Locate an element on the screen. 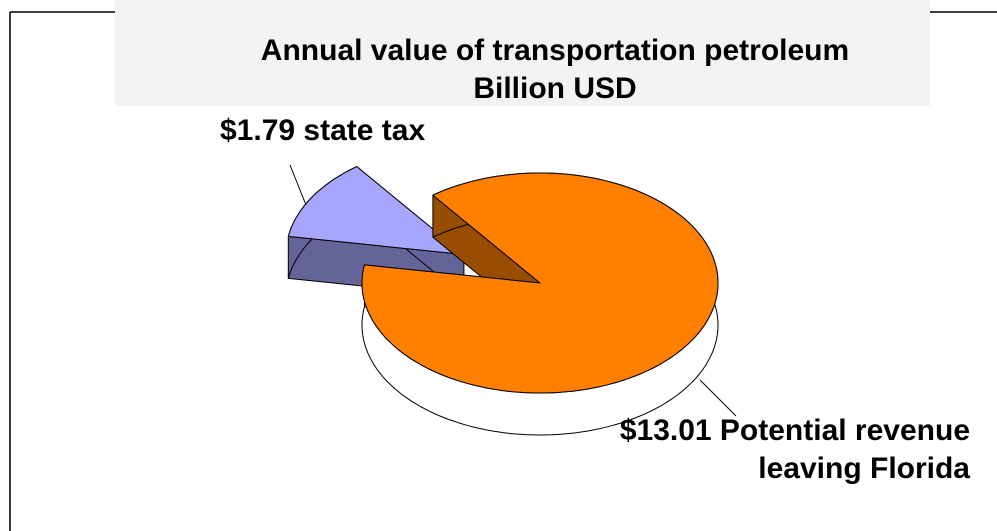 The image size is (997, 531). slice is located at coordinates (376, 210).